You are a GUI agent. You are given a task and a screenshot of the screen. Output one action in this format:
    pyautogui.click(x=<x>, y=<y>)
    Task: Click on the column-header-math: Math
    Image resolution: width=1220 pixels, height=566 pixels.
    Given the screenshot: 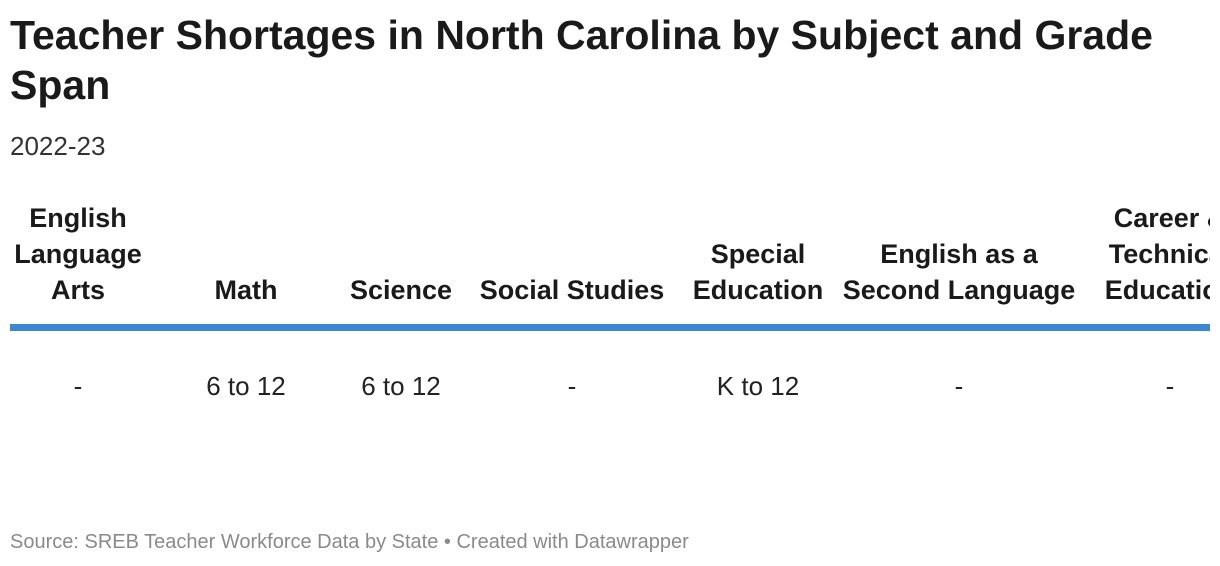 What is the action you would take?
    pyautogui.click(x=246, y=265)
    